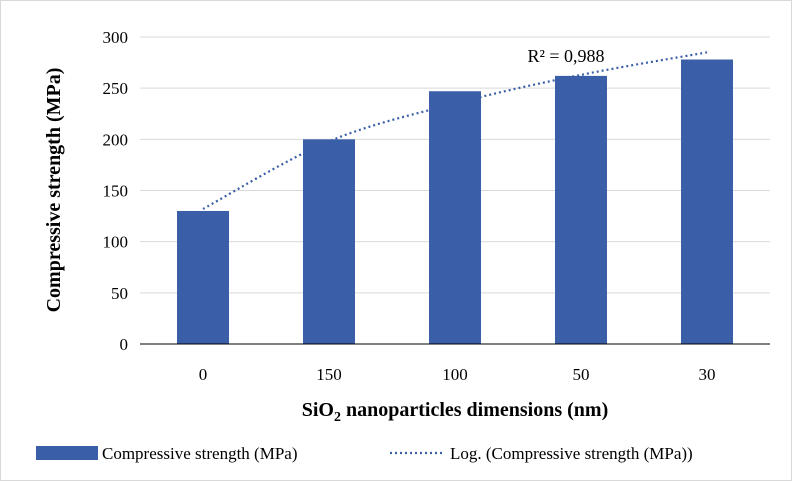 Image resolution: width=792 pixels, height=481 pixels. I want to click on x-tick-label: 0, so click(203, 374).